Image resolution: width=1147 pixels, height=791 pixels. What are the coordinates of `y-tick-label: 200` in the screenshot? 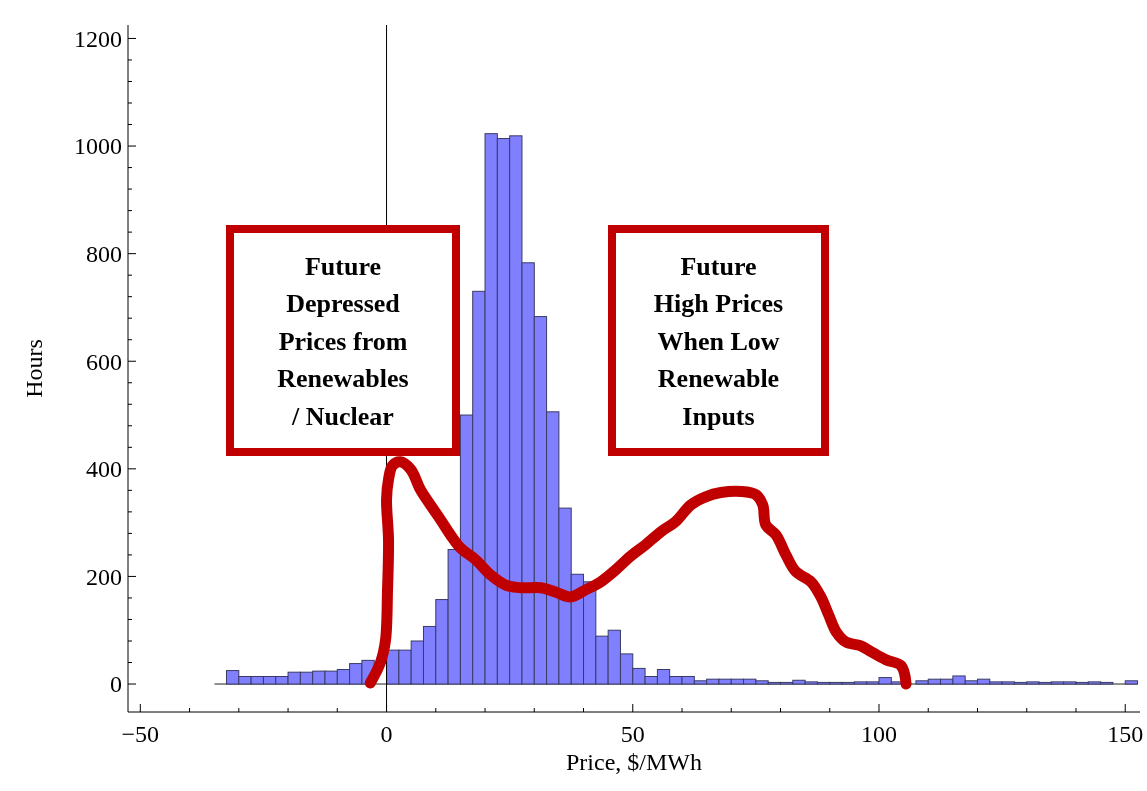 It's located at (104, 576).